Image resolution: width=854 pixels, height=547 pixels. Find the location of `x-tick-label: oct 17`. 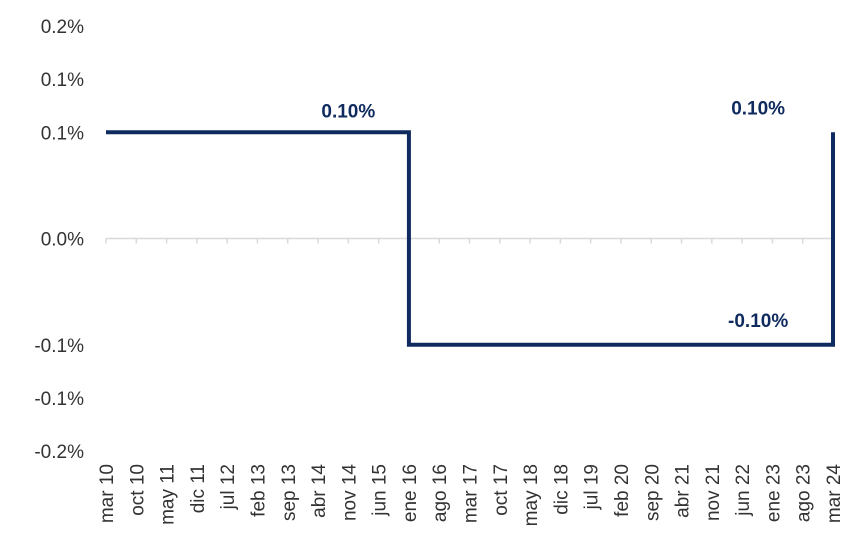

x-tick-label: oct 17 is located at coordinates (501, 490).